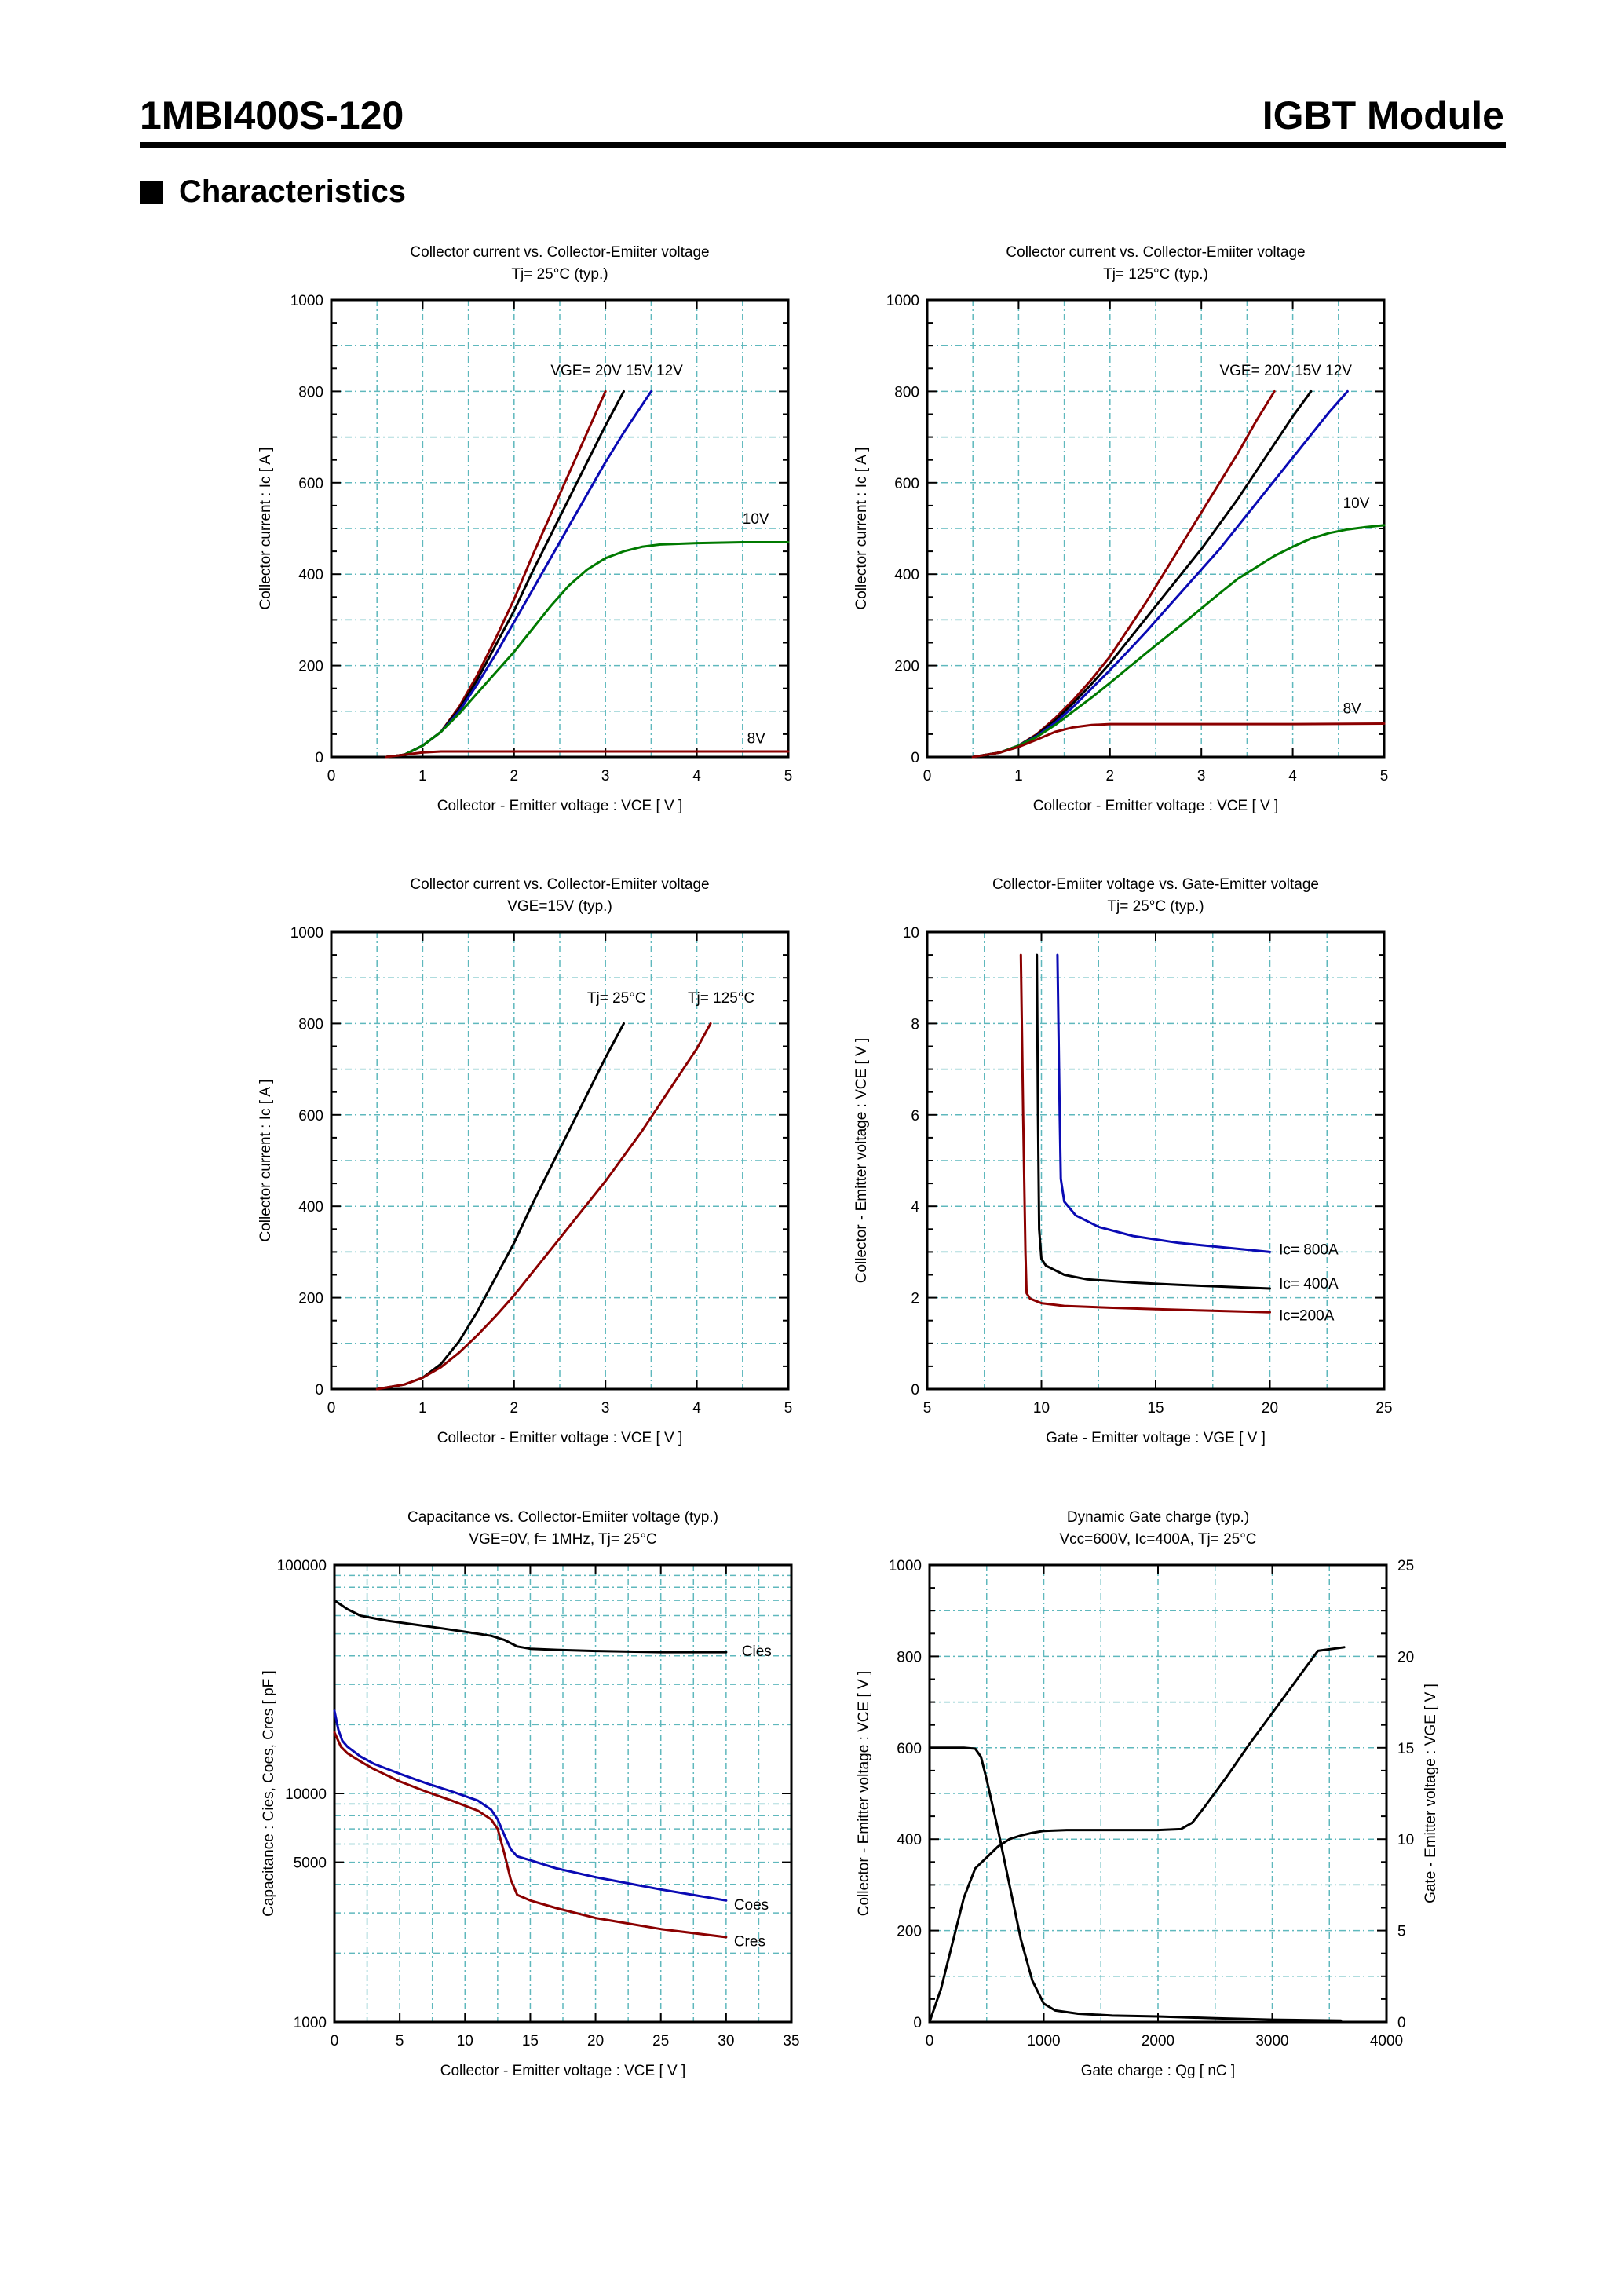  Describe the element at coordinates (749, 1941) in the screenshot. I see `curve-label: Cres` at that location.